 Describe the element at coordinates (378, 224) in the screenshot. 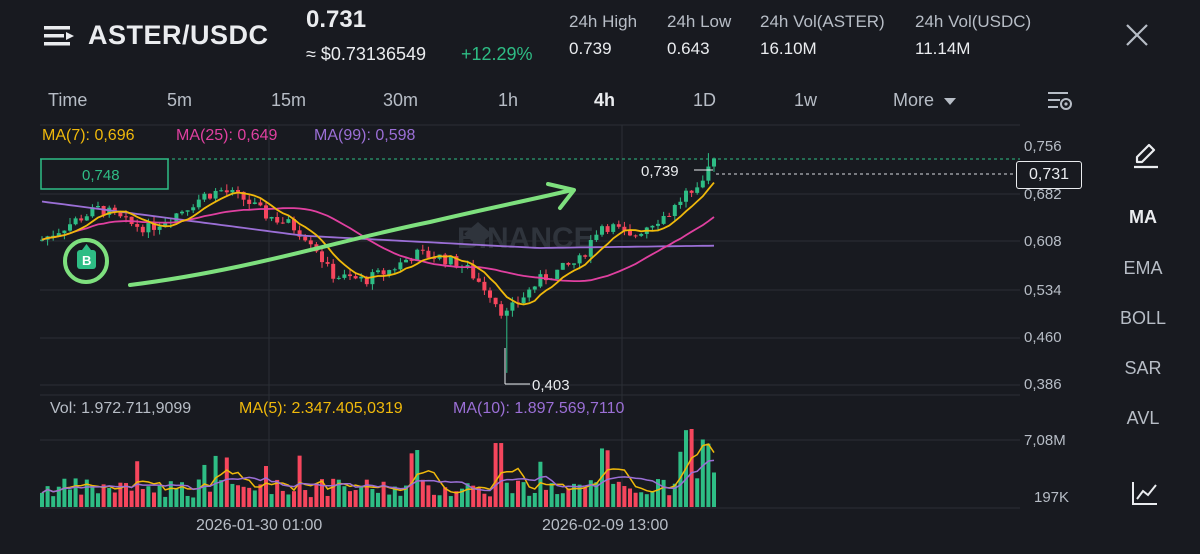

I see `ma99-line` at that location.